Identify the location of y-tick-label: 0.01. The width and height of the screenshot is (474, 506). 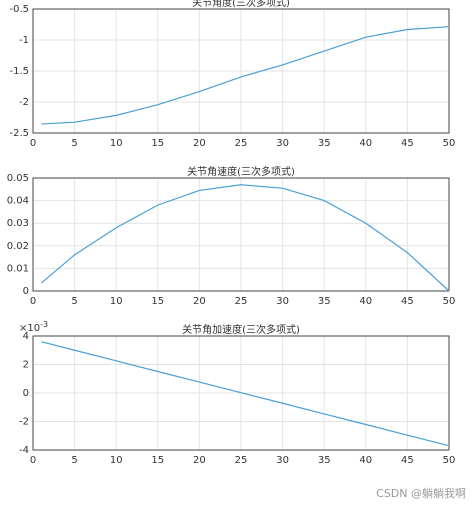
(18, 268).